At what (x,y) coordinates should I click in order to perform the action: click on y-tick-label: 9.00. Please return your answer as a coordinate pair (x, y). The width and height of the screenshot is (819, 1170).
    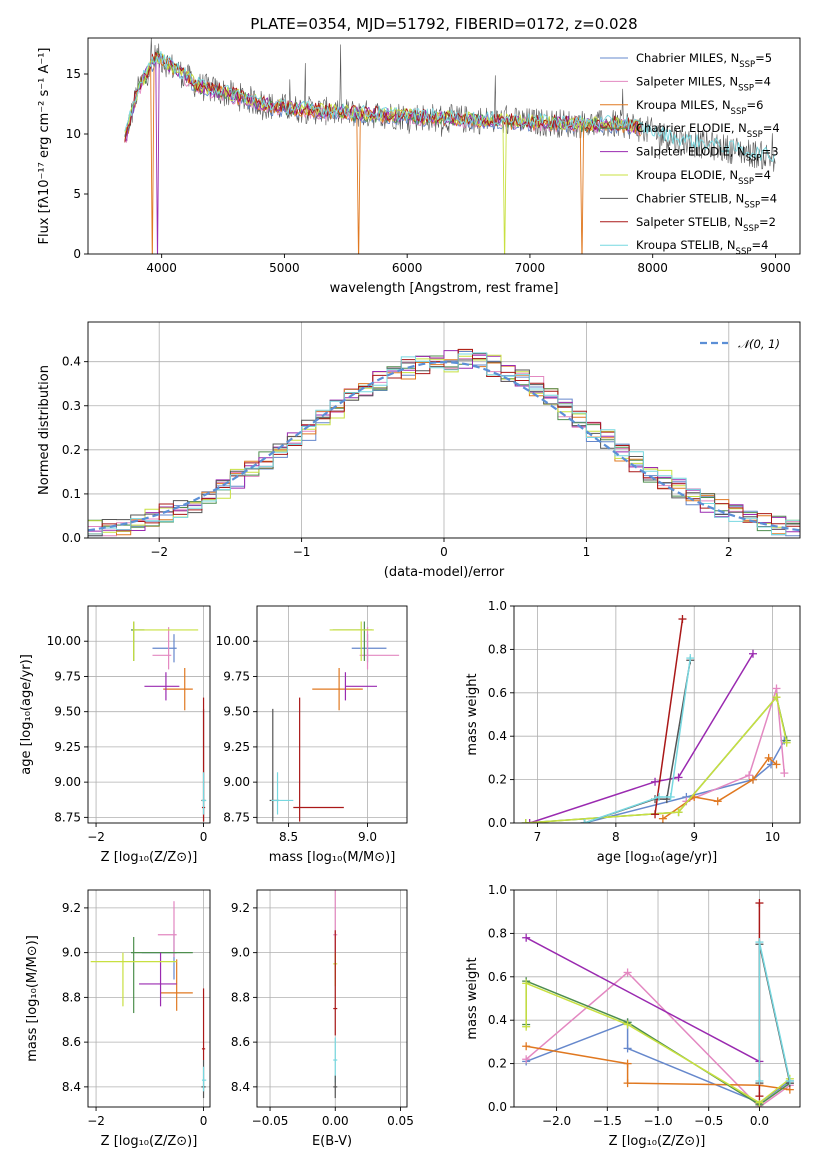
    Looking at the image, I should click on (67, 782).